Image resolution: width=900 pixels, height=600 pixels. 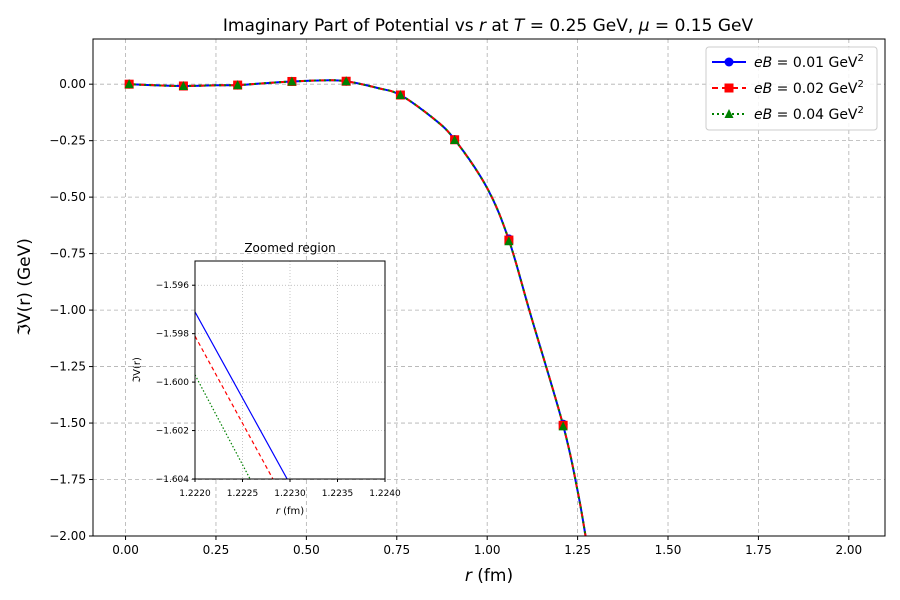 What do you see at coordinates (577, 550) in the screenshot?
I see `x-tick-label: 1.25` at bounding box center [577, 550].